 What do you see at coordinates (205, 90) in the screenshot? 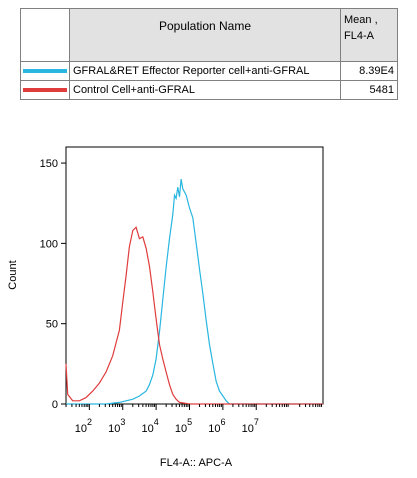
I see `legend-row-name: Control Cell+anti-GFRAL` at bounding box center [205, 90].